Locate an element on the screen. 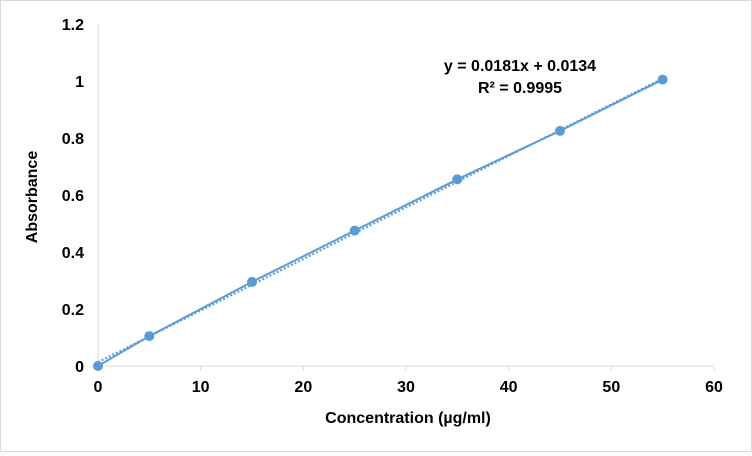 This screenshot has width=752, height=456. x-tick-label: 0 is located at coordinates (98, 387).